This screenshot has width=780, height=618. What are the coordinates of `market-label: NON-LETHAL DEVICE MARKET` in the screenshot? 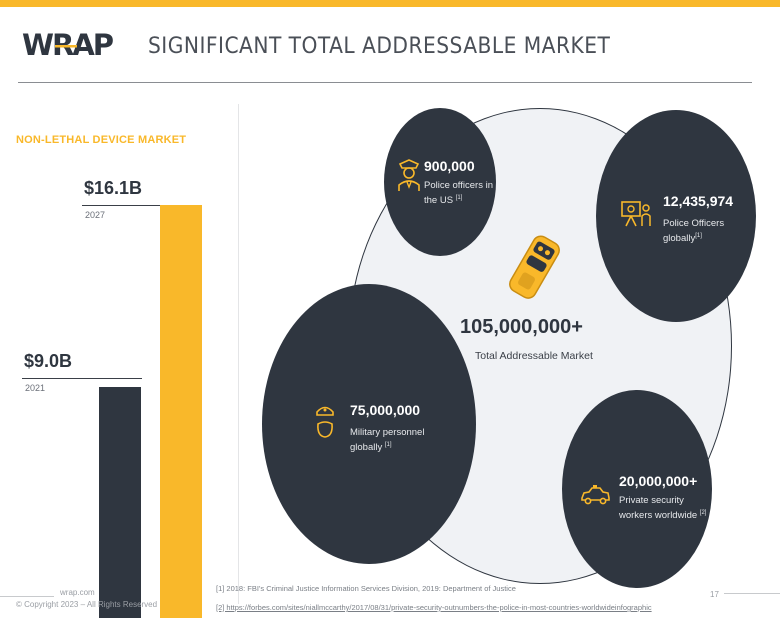 It's located at (101, 140).